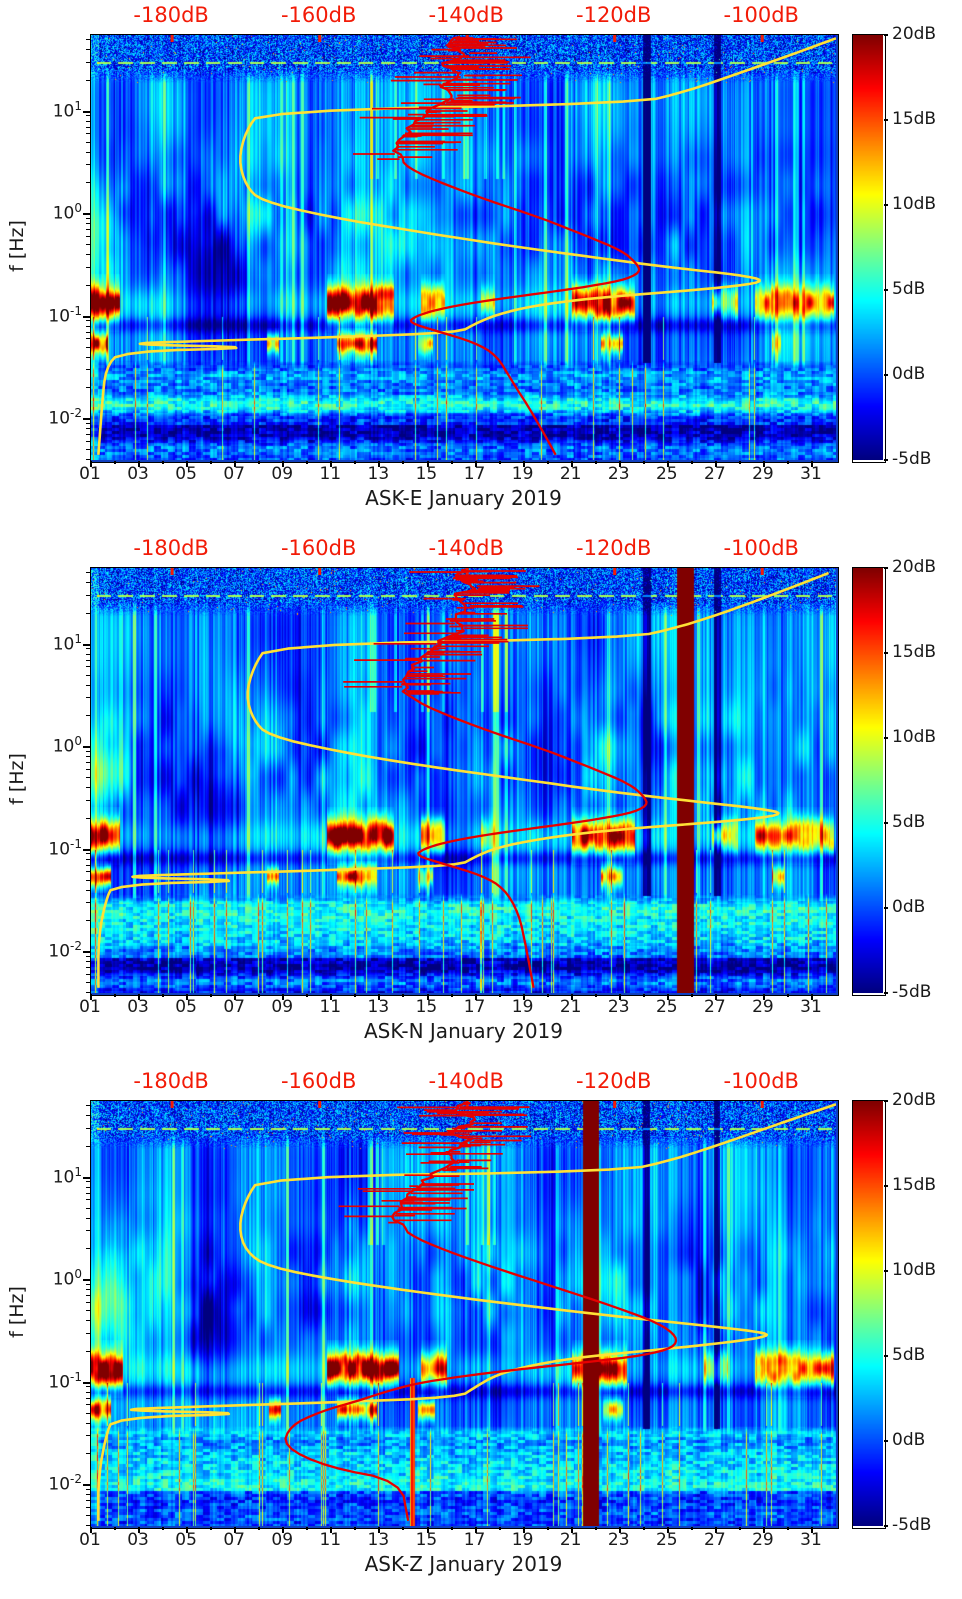 The height and width of the screenshot is (1599, 962). I want to click on top-axis-db-labels: -180dB -160dB -140dB -120dB -100dB, so click(481, 551).